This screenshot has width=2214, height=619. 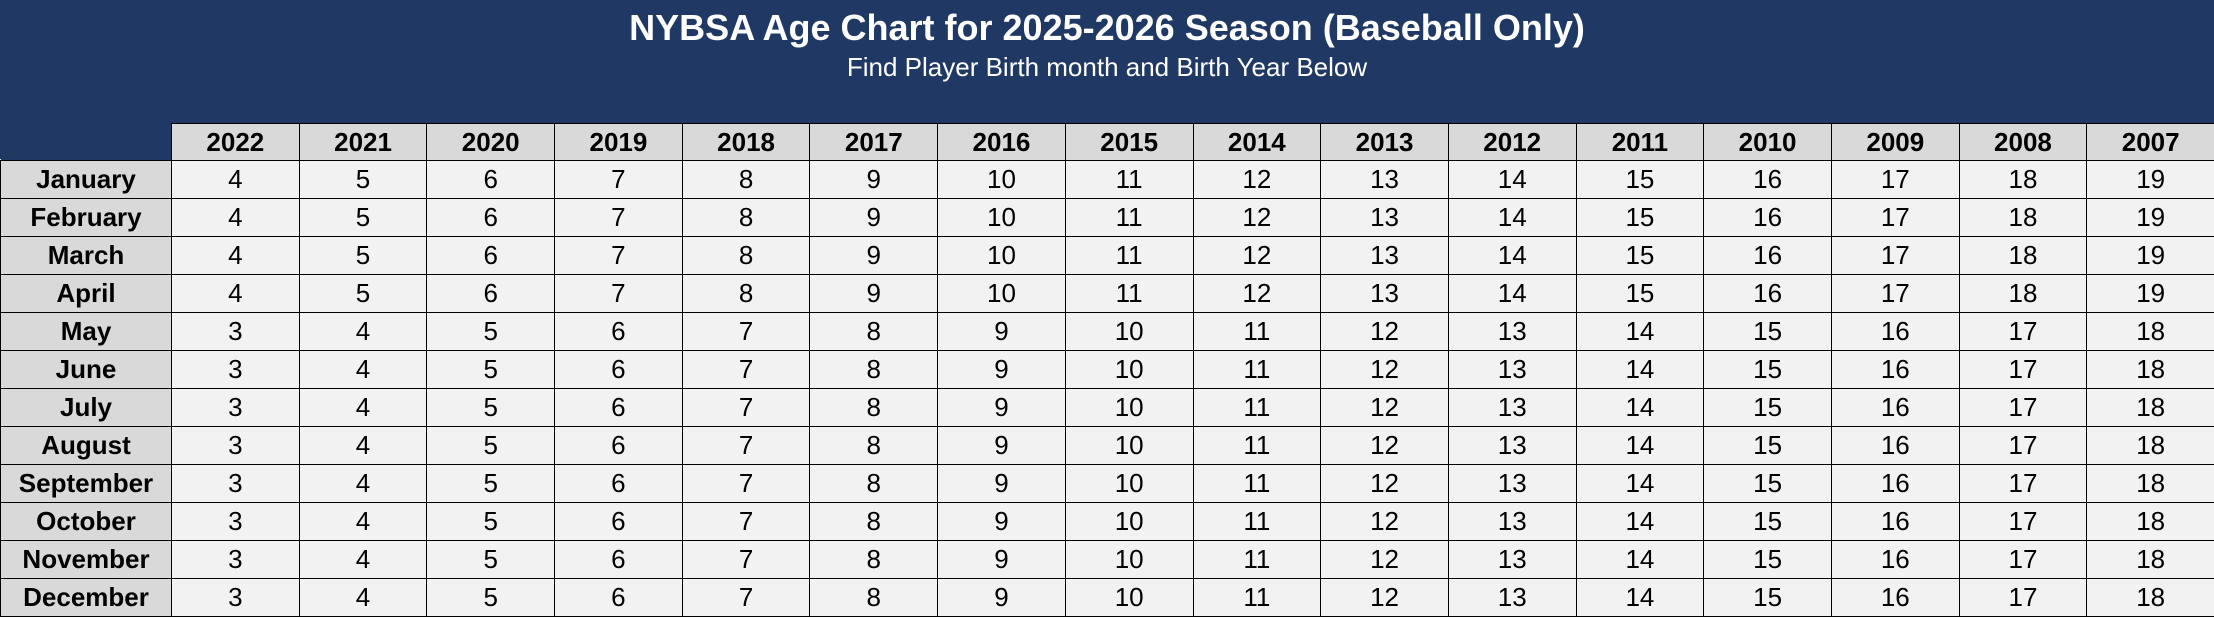 What do you see at coordinates (86, 179) in the screenshot?
I see `month-label: January` at bounding box center [86, 179].